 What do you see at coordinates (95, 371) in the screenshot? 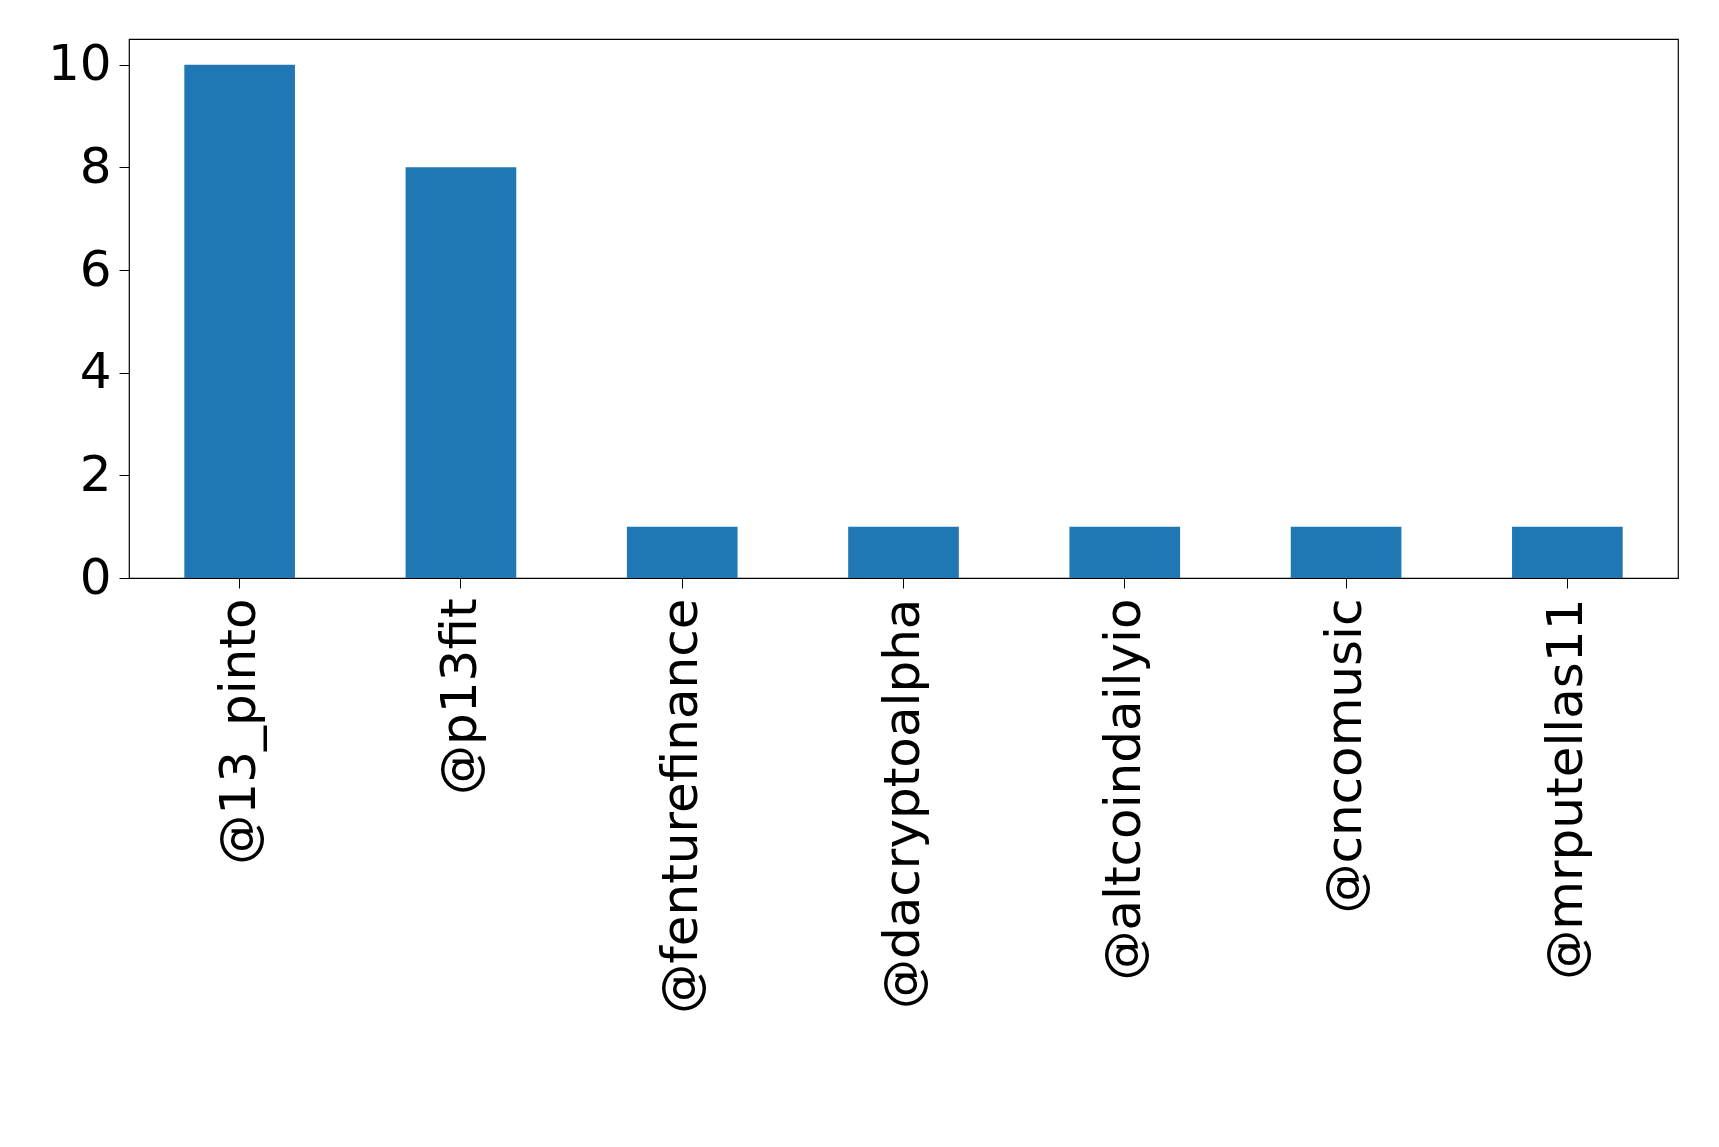
I see `y-tick-label: 4` at bounding box center [95, 371].